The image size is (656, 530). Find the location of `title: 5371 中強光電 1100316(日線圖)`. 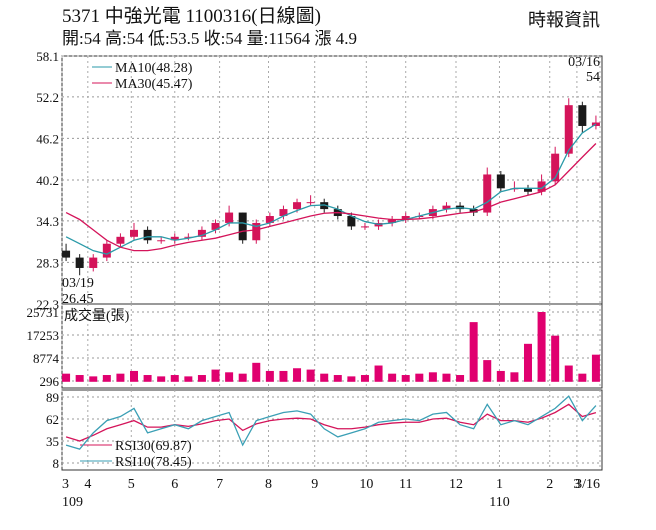

title: 5371 中強光電 1100316(日線圖) is located at coordinates (191, 16).